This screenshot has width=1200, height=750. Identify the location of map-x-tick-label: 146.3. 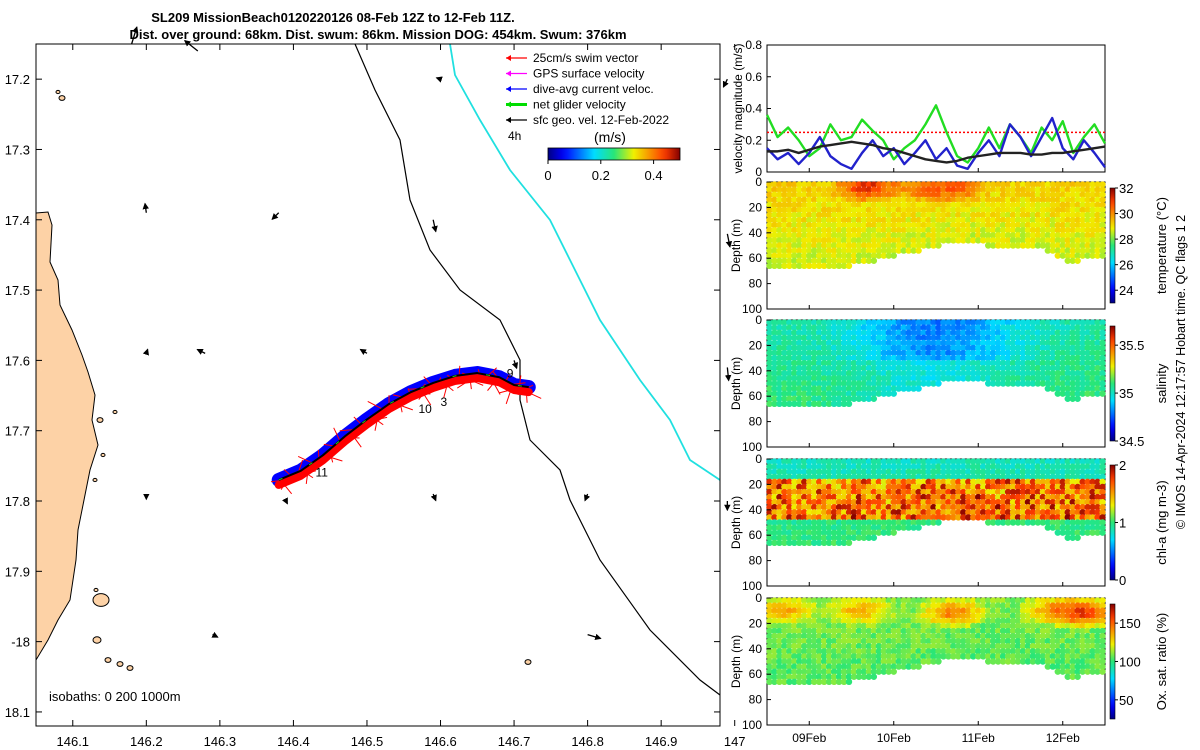
(220, 741).